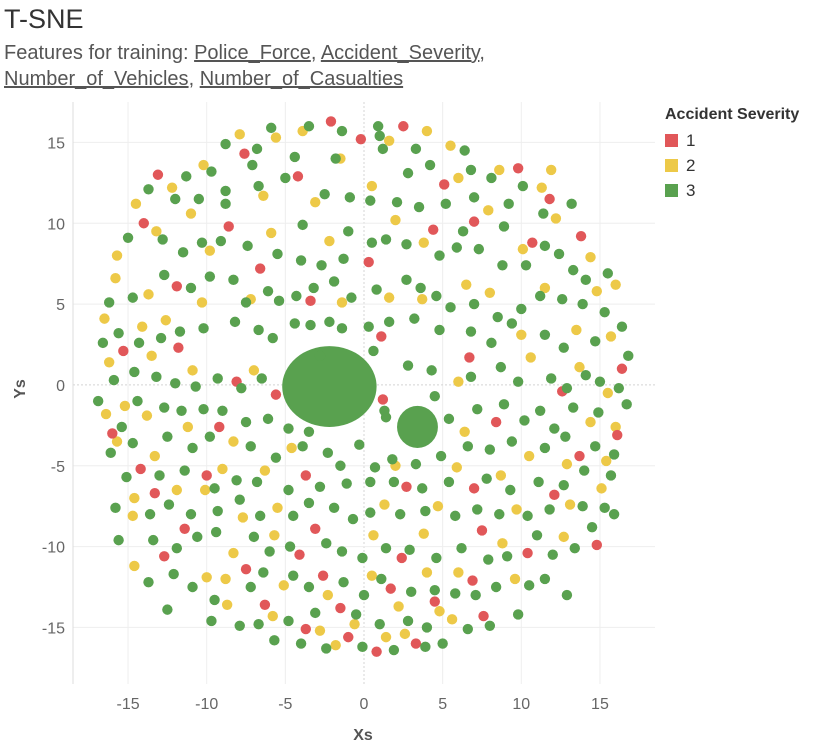 The width and height of the screenshot is (817, 753). I want to click on dense-cluster, so click(417, 426).